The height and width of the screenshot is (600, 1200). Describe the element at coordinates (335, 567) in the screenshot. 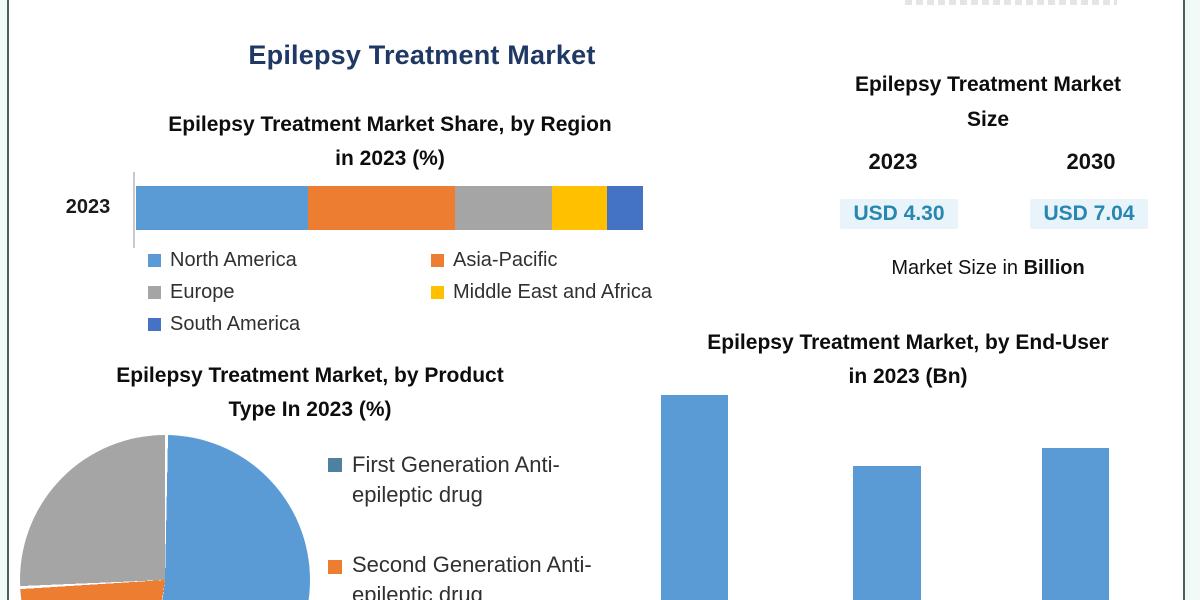

I see `legend-swatch-second-generation` at that location.